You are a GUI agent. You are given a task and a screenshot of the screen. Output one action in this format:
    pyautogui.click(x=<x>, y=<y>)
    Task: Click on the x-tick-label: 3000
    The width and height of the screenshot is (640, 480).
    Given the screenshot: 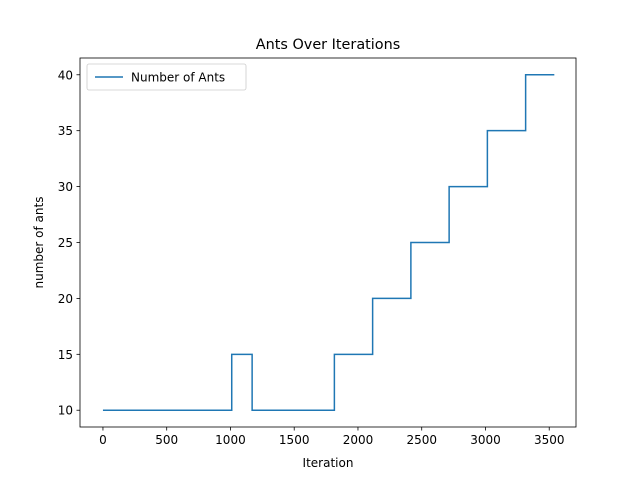 What is the action you would take?
    pyautogui.click(x=485, y=440)
    